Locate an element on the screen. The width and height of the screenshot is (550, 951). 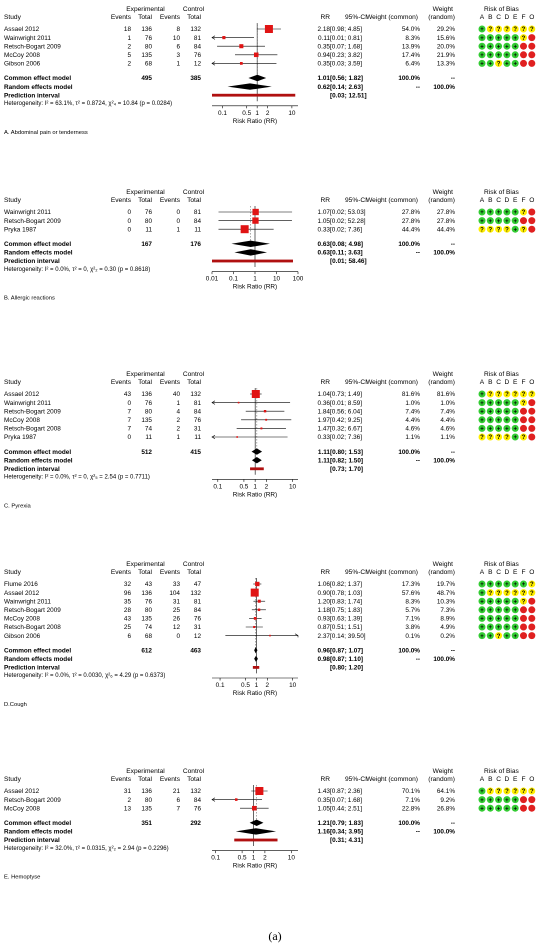
study-weight-random: 4.9% is located at coordinates (447, 627).